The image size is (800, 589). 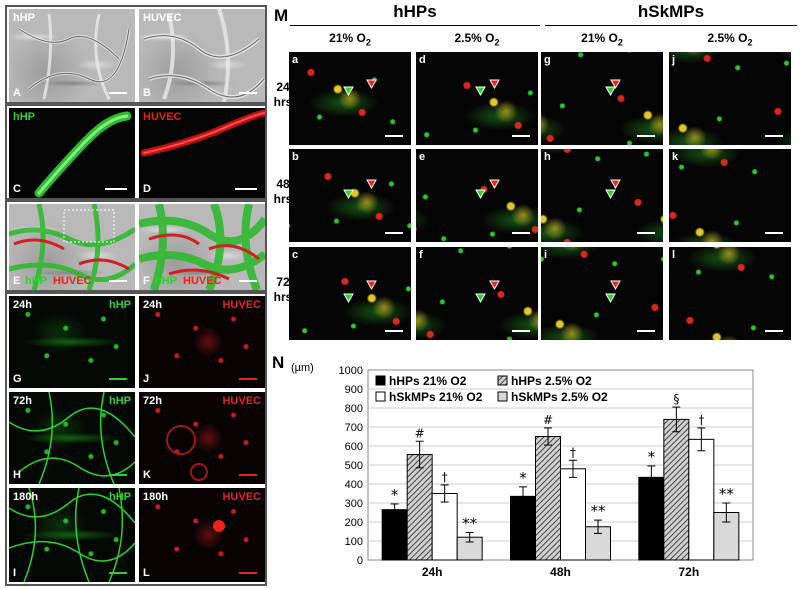 I want to click on micrograph-g: g, so click(x=602, y=98).